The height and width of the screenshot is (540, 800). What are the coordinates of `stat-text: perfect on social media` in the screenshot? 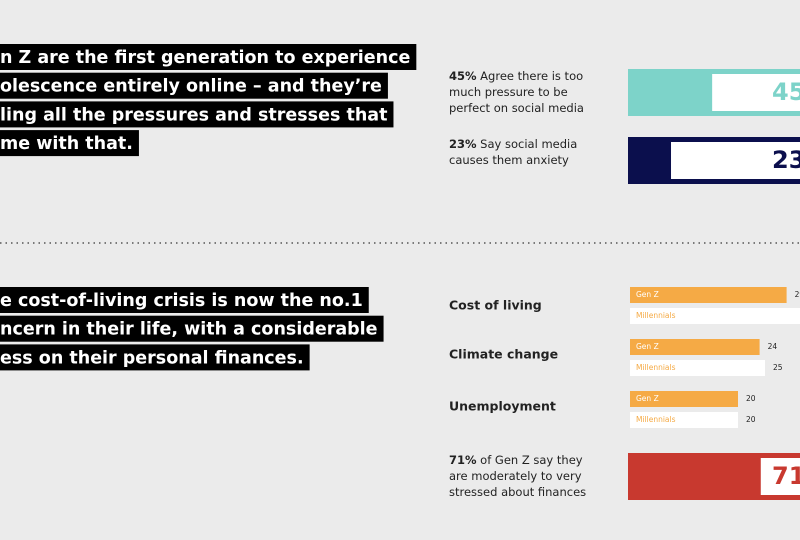 It's located at (516, 108).